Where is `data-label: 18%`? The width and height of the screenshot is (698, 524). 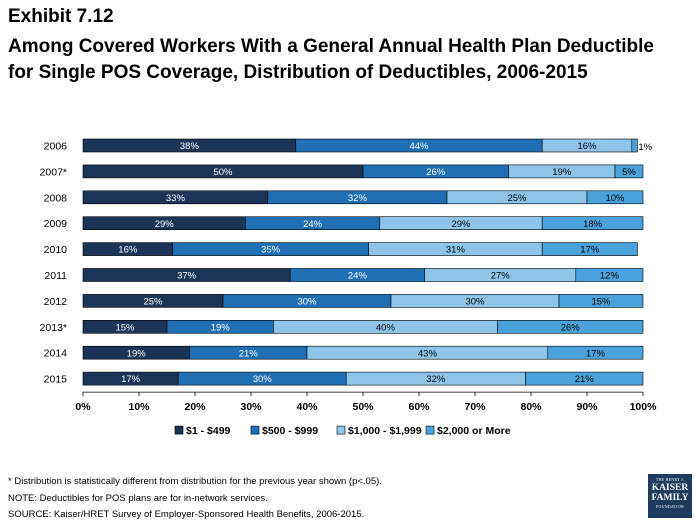
data-label: 18% is located at coordinates (593, 224).